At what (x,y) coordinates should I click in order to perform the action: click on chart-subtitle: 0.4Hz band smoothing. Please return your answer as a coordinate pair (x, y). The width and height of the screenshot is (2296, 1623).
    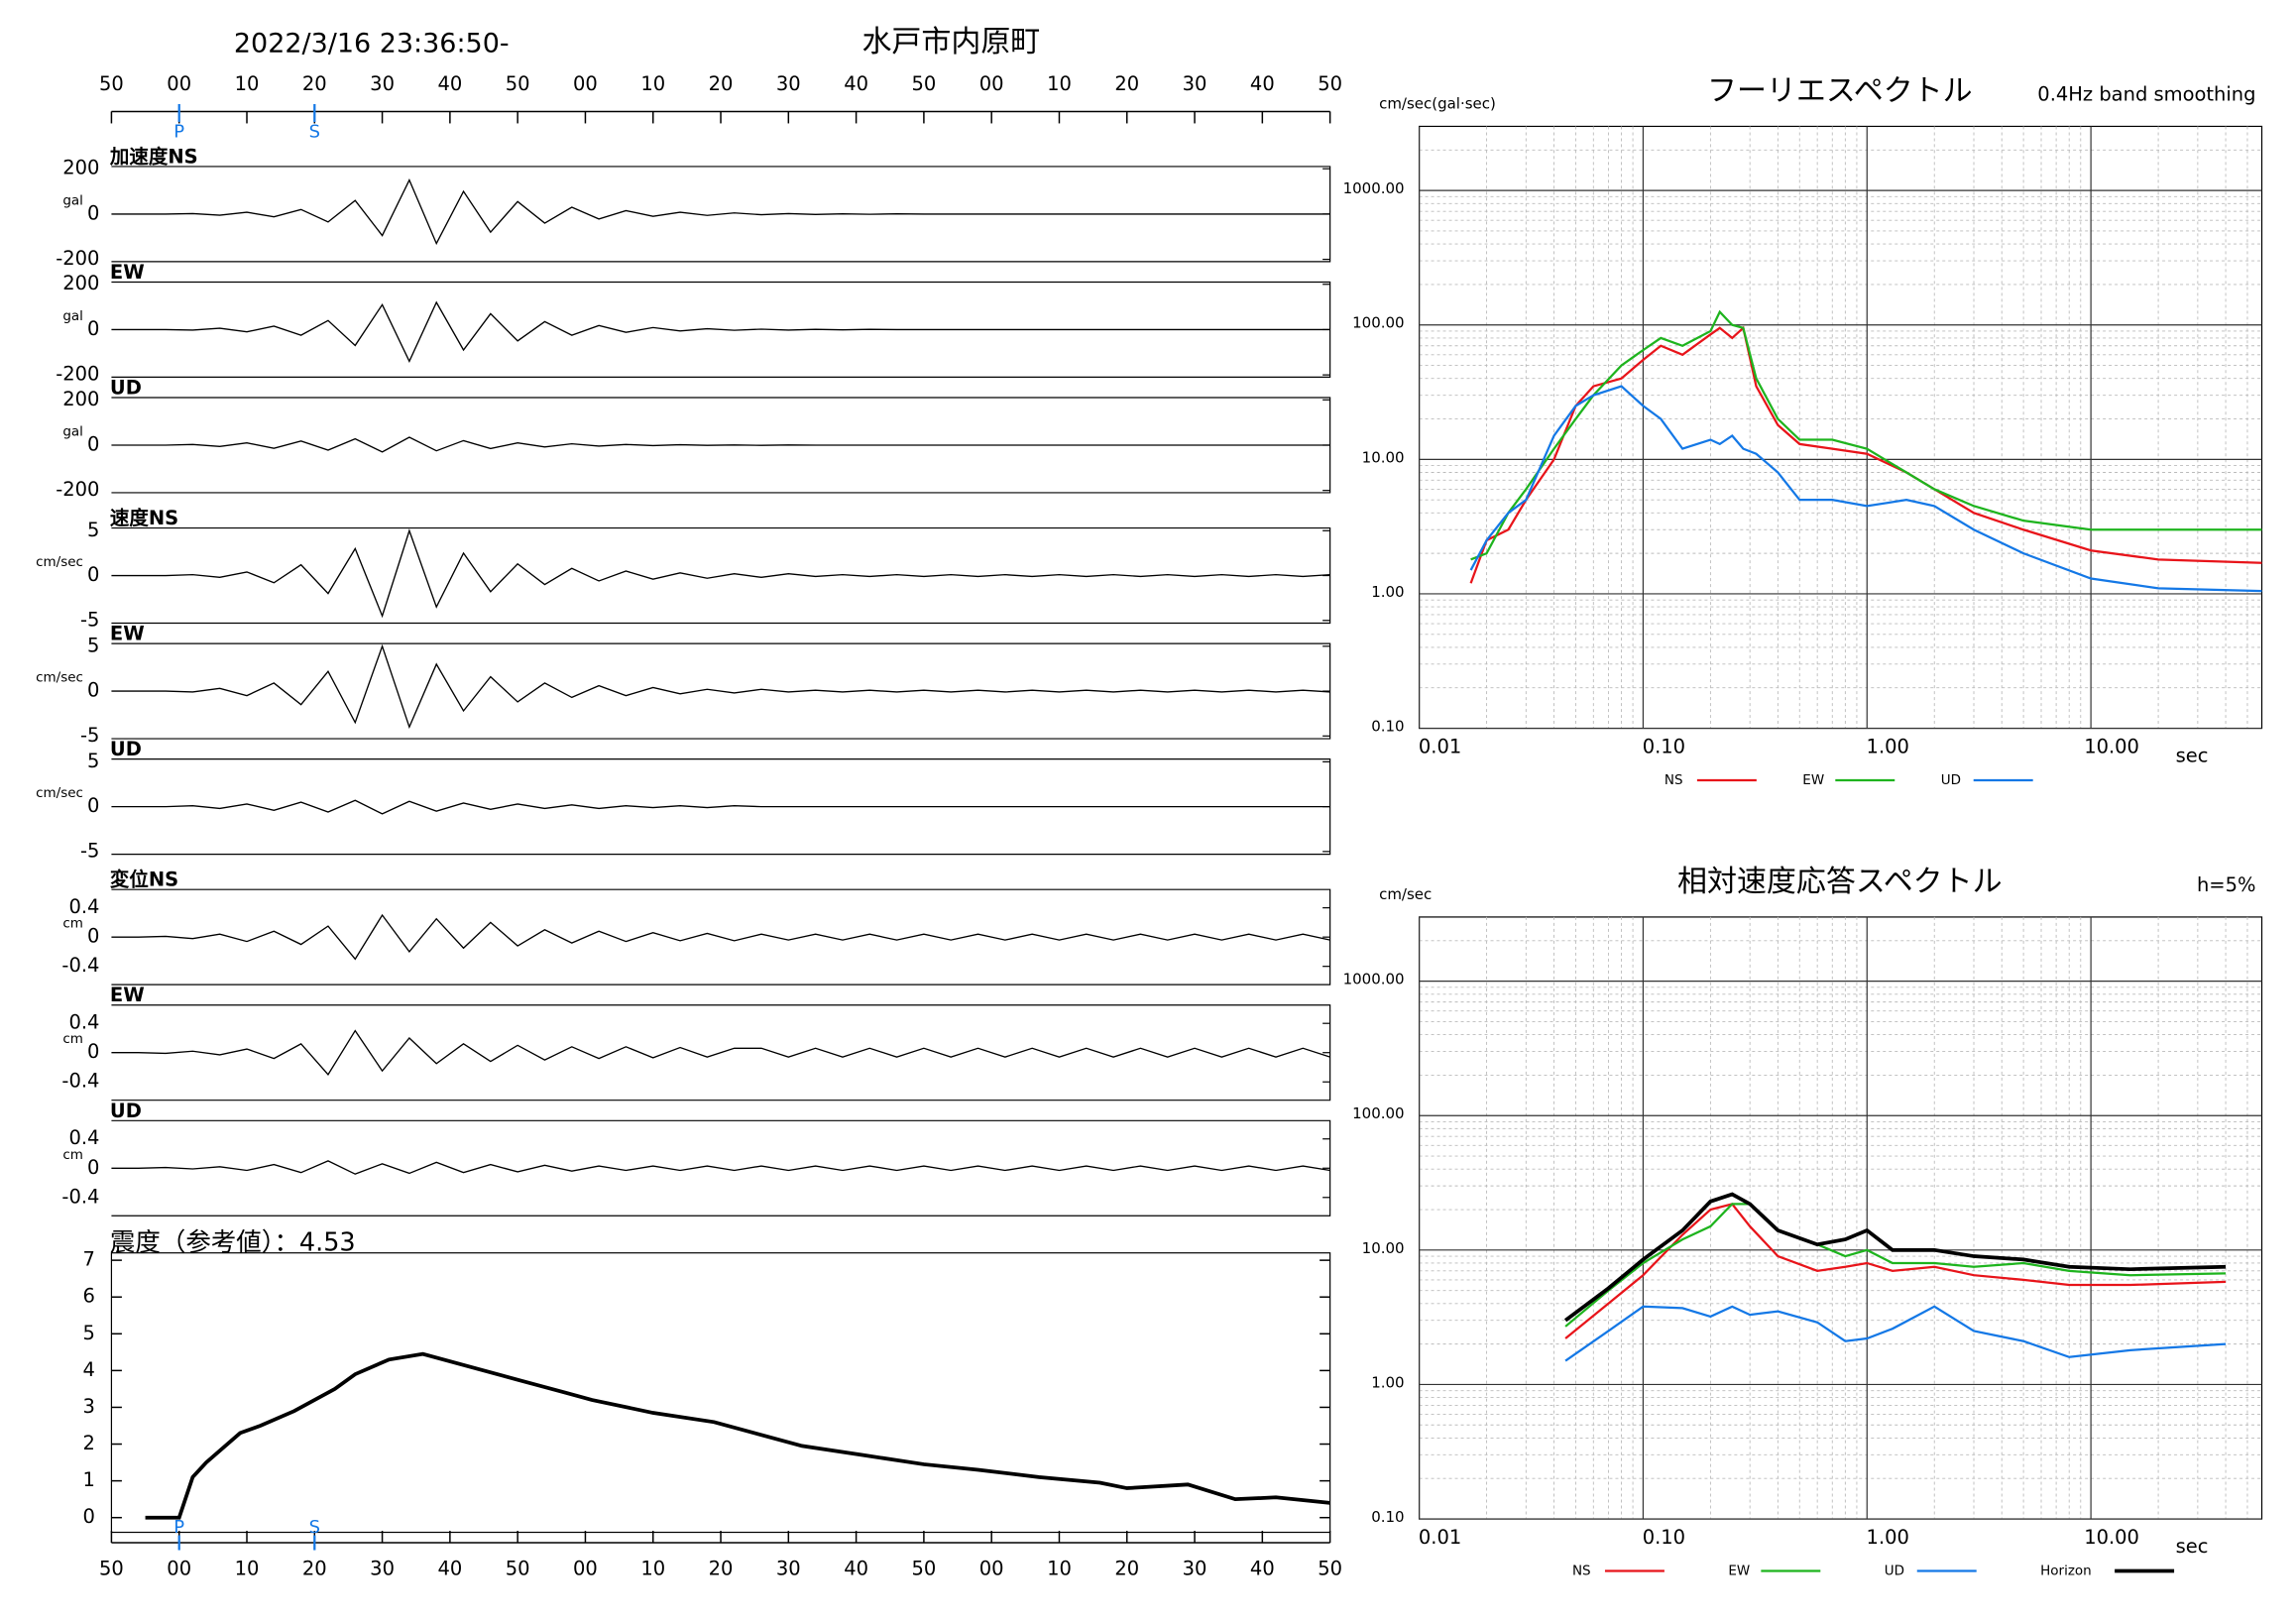
    Looking at the image, I should click on (2146, 93).